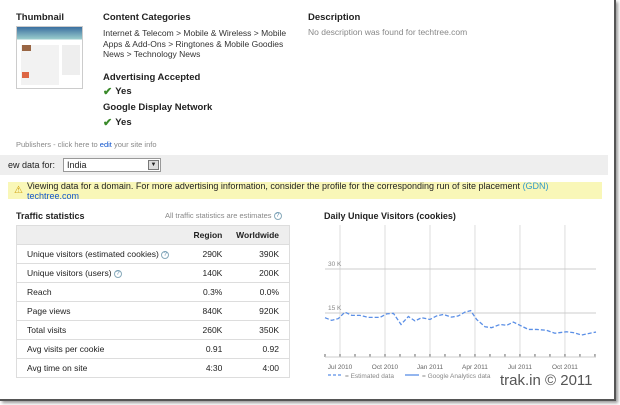 The width and height of the screenshot is (620, 405). Describe the element at coordinates (211, 292) in the screenshot. I see `region-value: 0.3%` at that location.